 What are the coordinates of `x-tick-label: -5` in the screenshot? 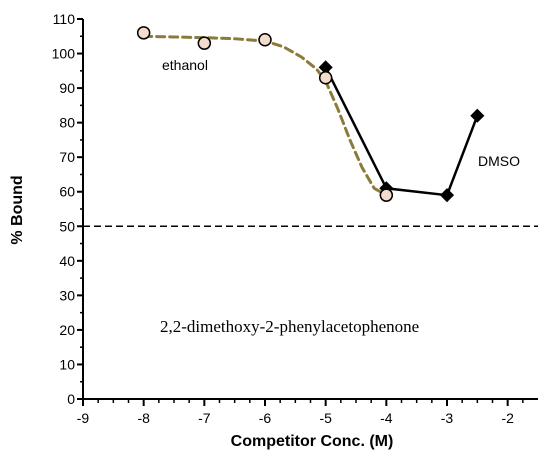 It's located at (325, 418).